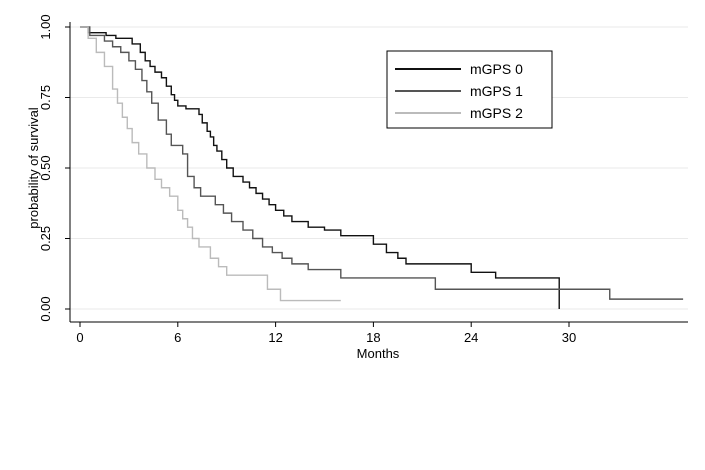  What do you see at coordinates (378, 353) in the screenshot?
I see `x-axis-title: Months` at bounding box center [378, 353].